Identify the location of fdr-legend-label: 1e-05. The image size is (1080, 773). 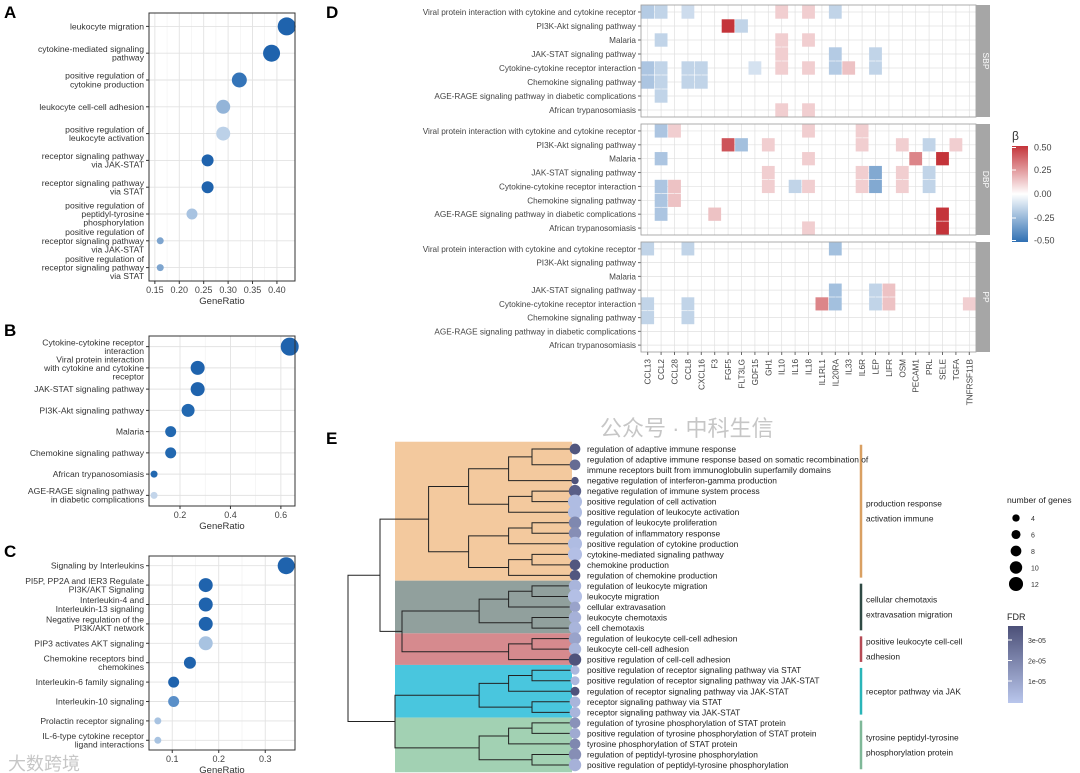
(1037, 682).